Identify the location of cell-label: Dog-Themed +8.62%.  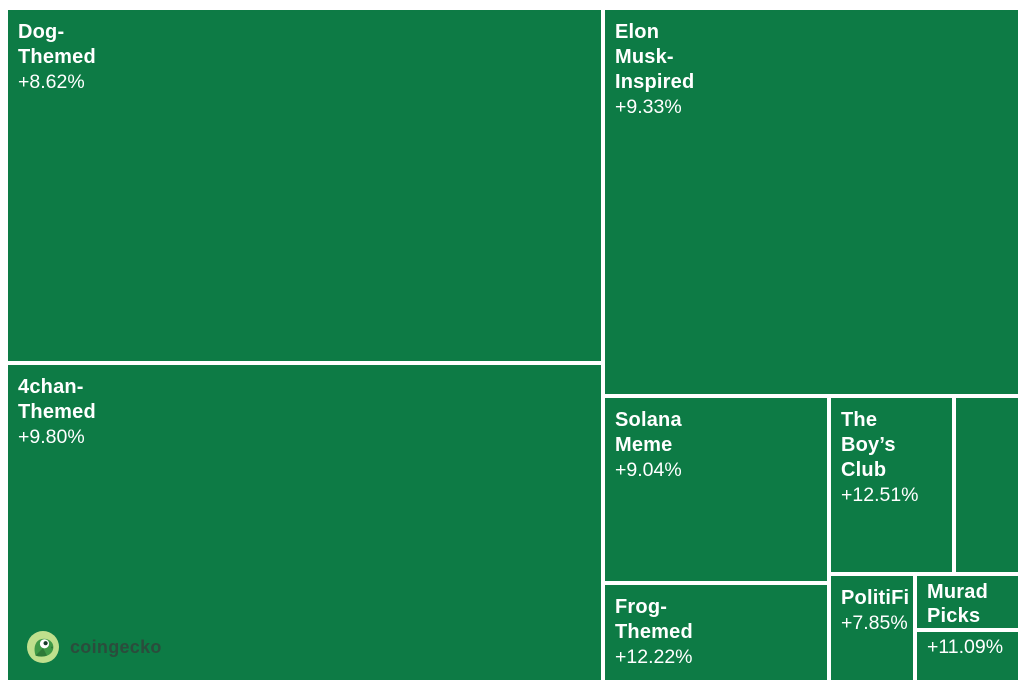
(304, 52).